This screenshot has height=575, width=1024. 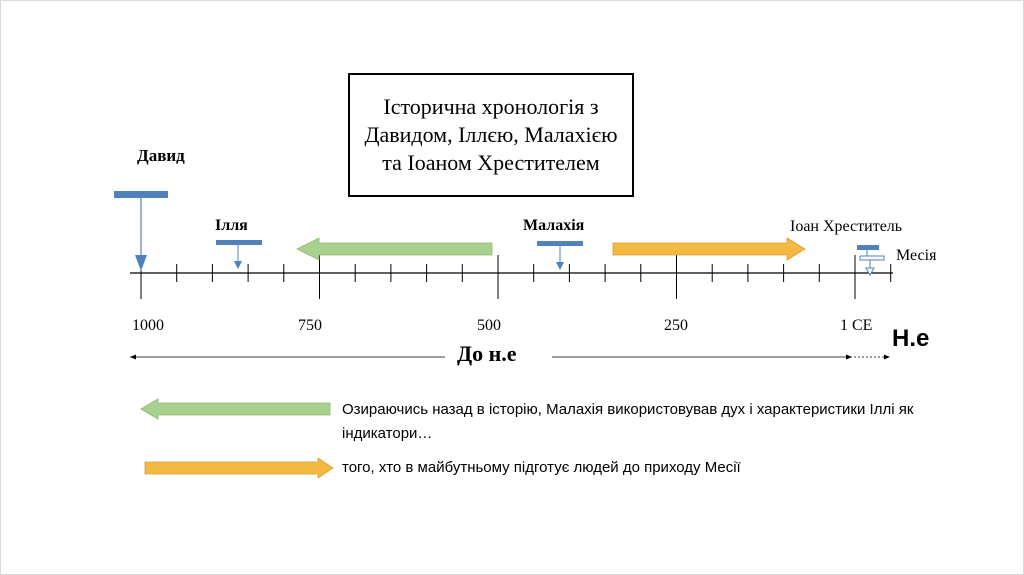 I want to click on david-label: Давид, so click(x=161, y=155).